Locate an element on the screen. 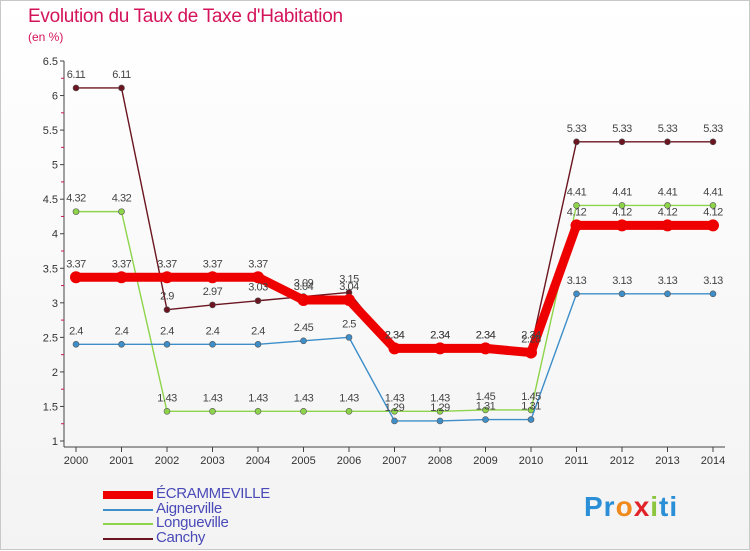  x-tick-label: 2012 is located at coordinates (622, 461).